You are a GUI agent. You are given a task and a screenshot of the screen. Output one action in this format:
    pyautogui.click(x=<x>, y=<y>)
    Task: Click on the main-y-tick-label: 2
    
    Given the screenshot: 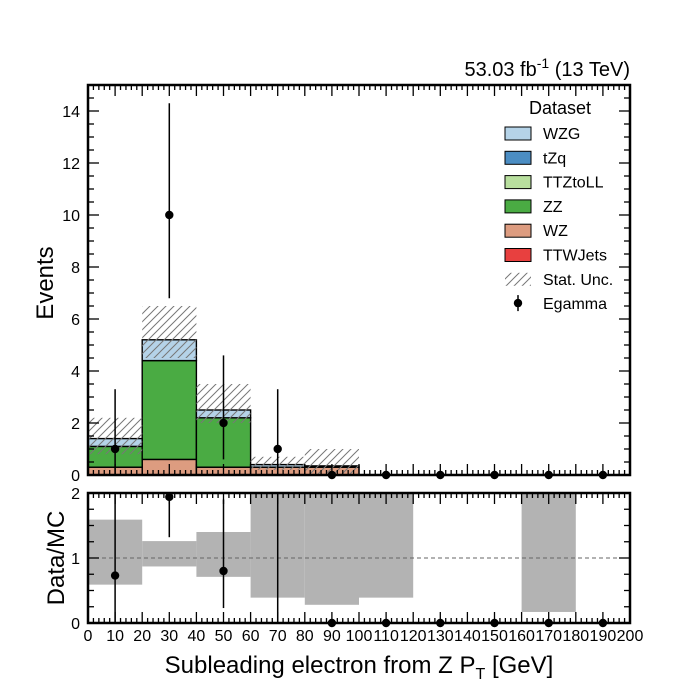 What is the action you would take?
    pyautogui.click(x=75, y=424)
    